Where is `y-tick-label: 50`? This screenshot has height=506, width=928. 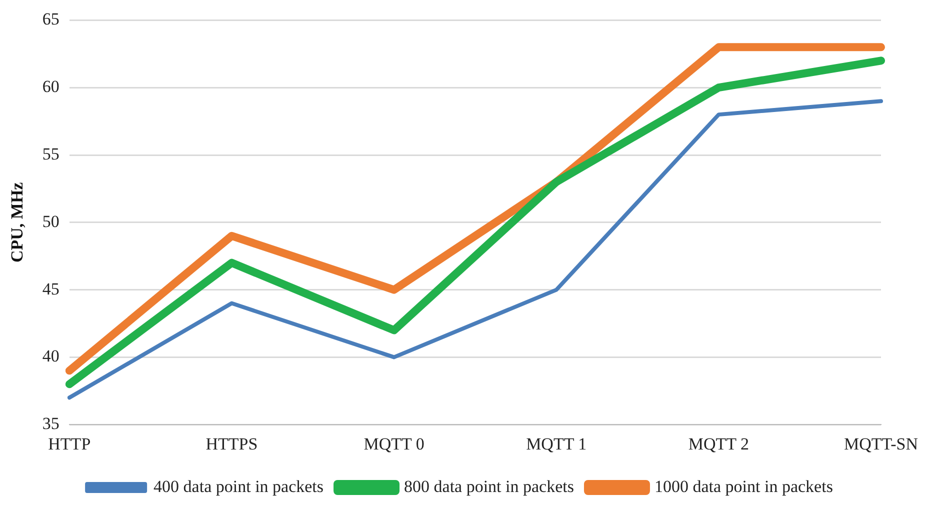
y-tick-label: 50 is located at coordinates (51, 221).